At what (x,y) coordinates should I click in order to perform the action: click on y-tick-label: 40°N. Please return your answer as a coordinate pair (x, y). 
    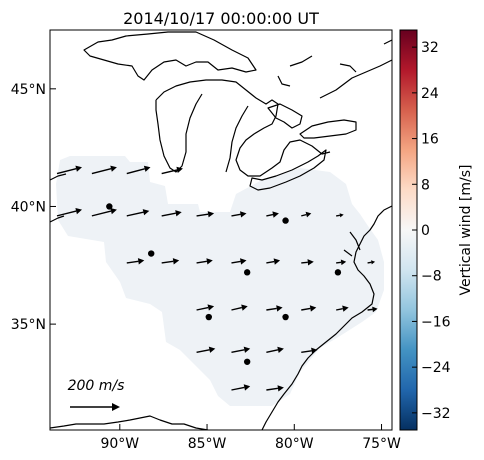
    Looking at the image, I should click on (28, 207).